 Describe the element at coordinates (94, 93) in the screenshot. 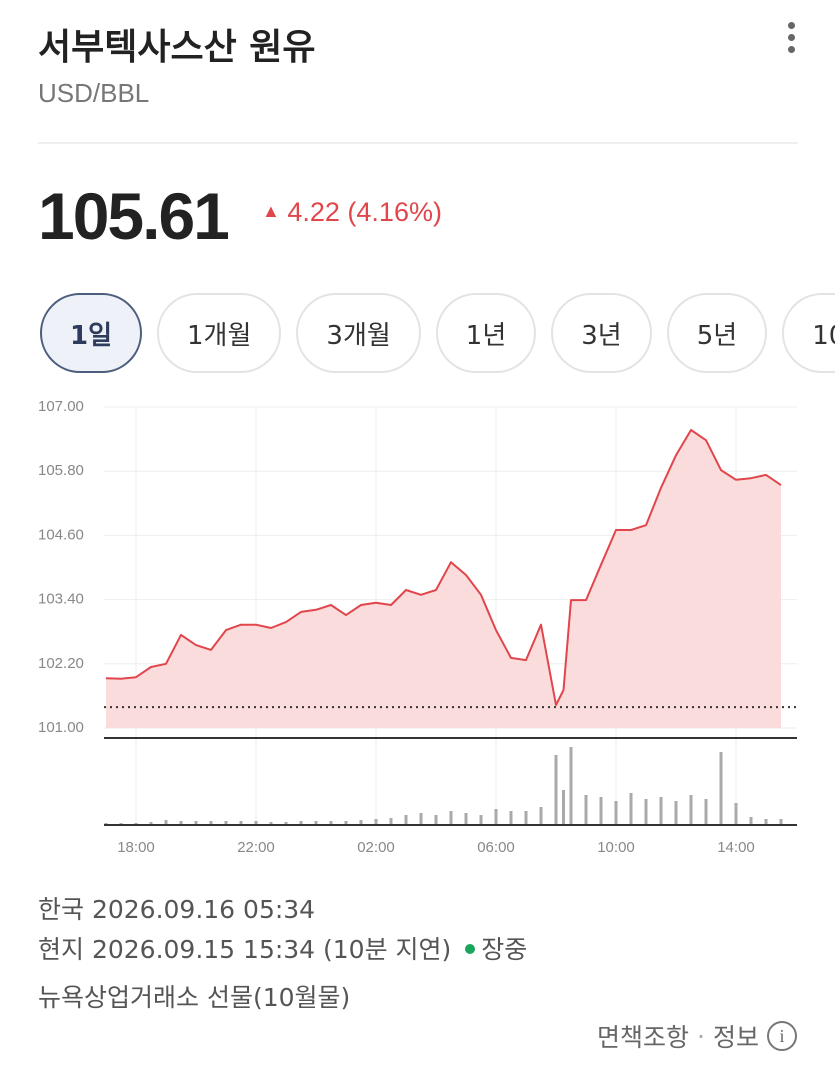

I see `subtitle: USD/BBL` at that location.